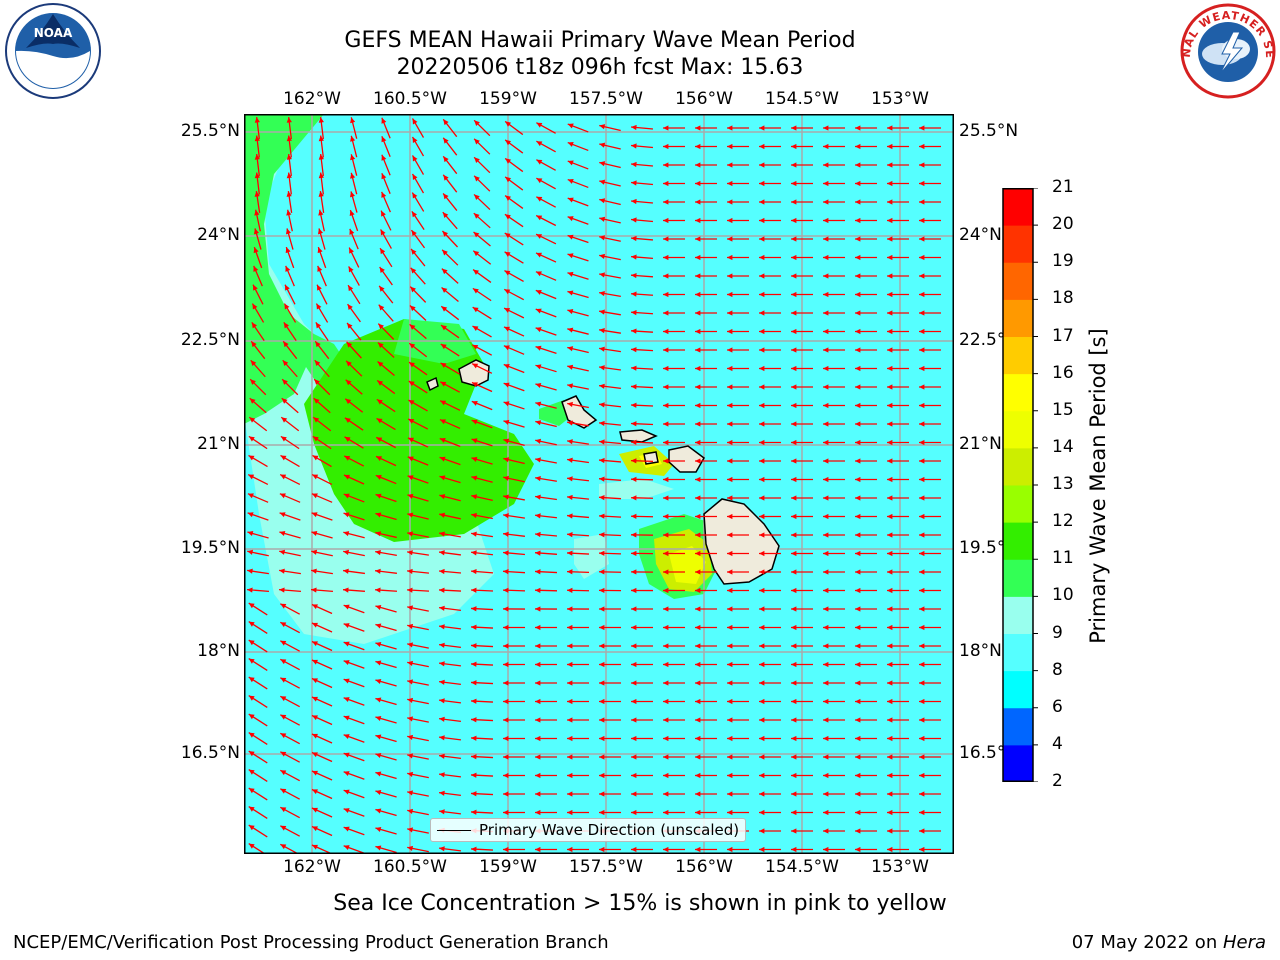  What do you see at coordinates (432, 384) in the screenshot?
I see `island-niihau` at bounding box center [432, 384].